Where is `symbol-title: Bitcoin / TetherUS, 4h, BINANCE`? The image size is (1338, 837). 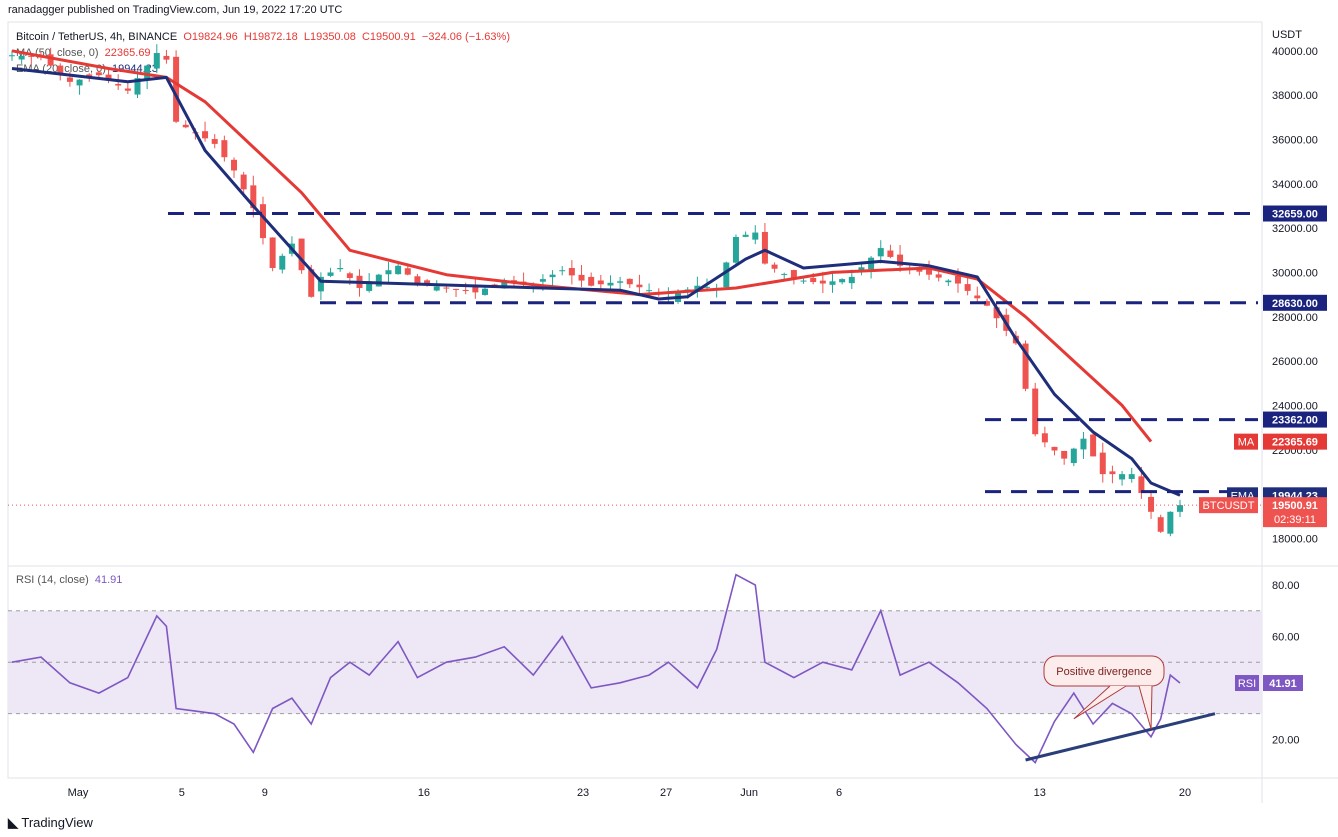
symbol-title: Bitcoin / TetherUS, 4h, BINANCE is located at coordinates (97, 37).